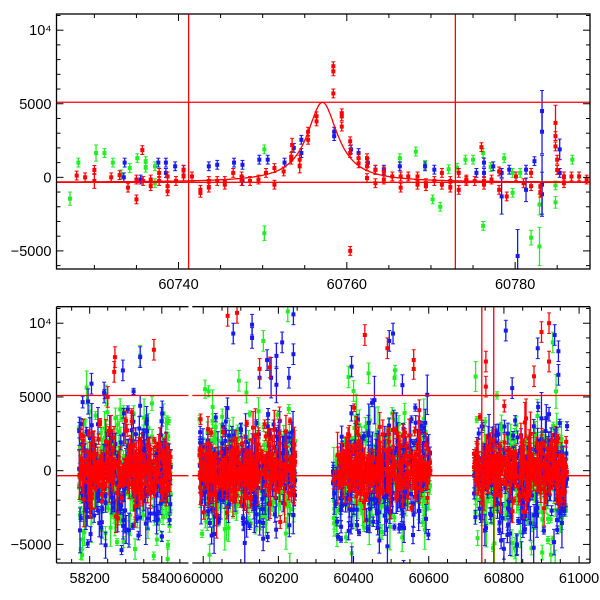  Describe the element at coordinates (31, 252) in the screenshot. I see `y-tick-label: −5000` at that location.